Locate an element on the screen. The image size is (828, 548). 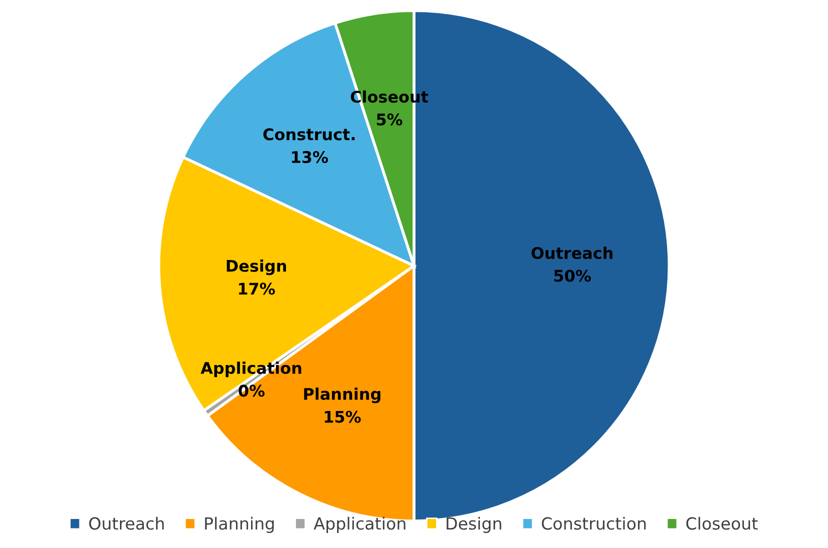
legend-label: Construction is located at coordinates (594, 523).